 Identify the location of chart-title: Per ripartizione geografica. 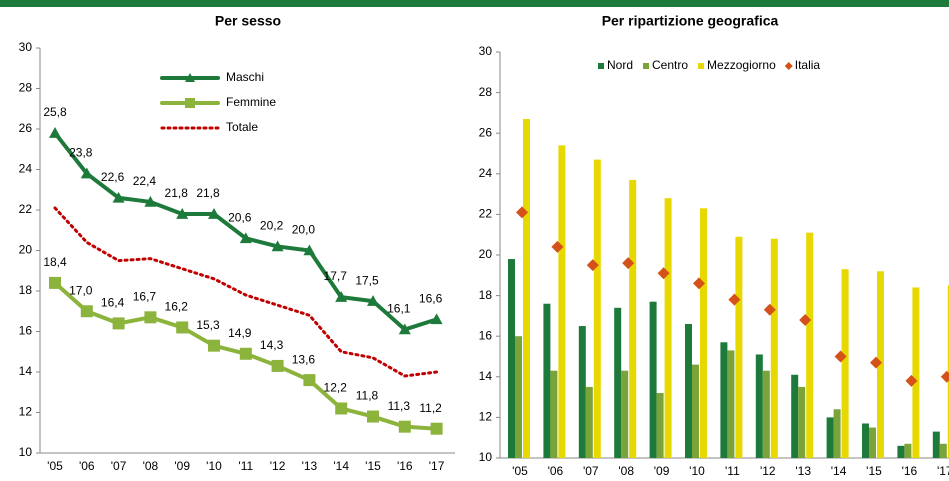
(690, 21).